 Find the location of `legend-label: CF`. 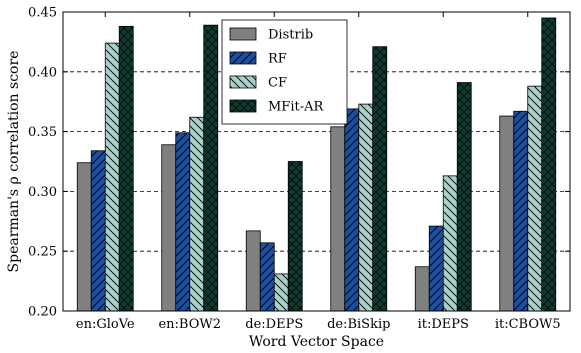

legend-label: CF is located at coordinates (277, 83).